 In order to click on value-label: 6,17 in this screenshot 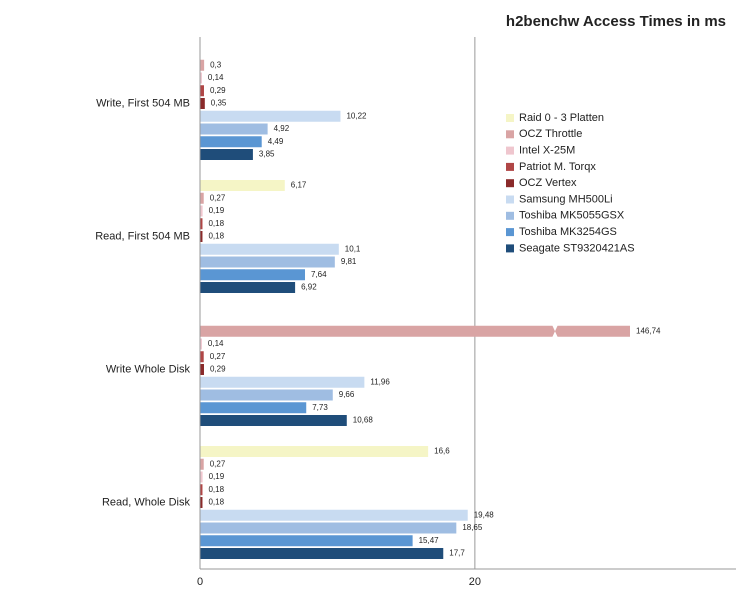, I will do `click(299, 185)`.